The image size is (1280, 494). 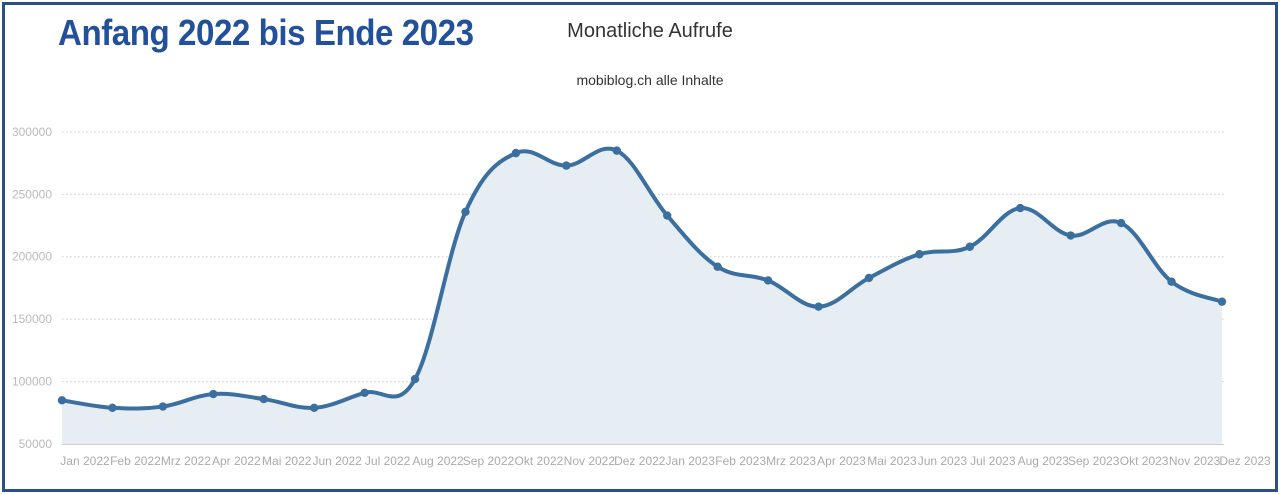 What do you see at coordinates (32, 319) in the screenshot?
I see `y-tick-label: 150000` at bounding box center [32, 319].